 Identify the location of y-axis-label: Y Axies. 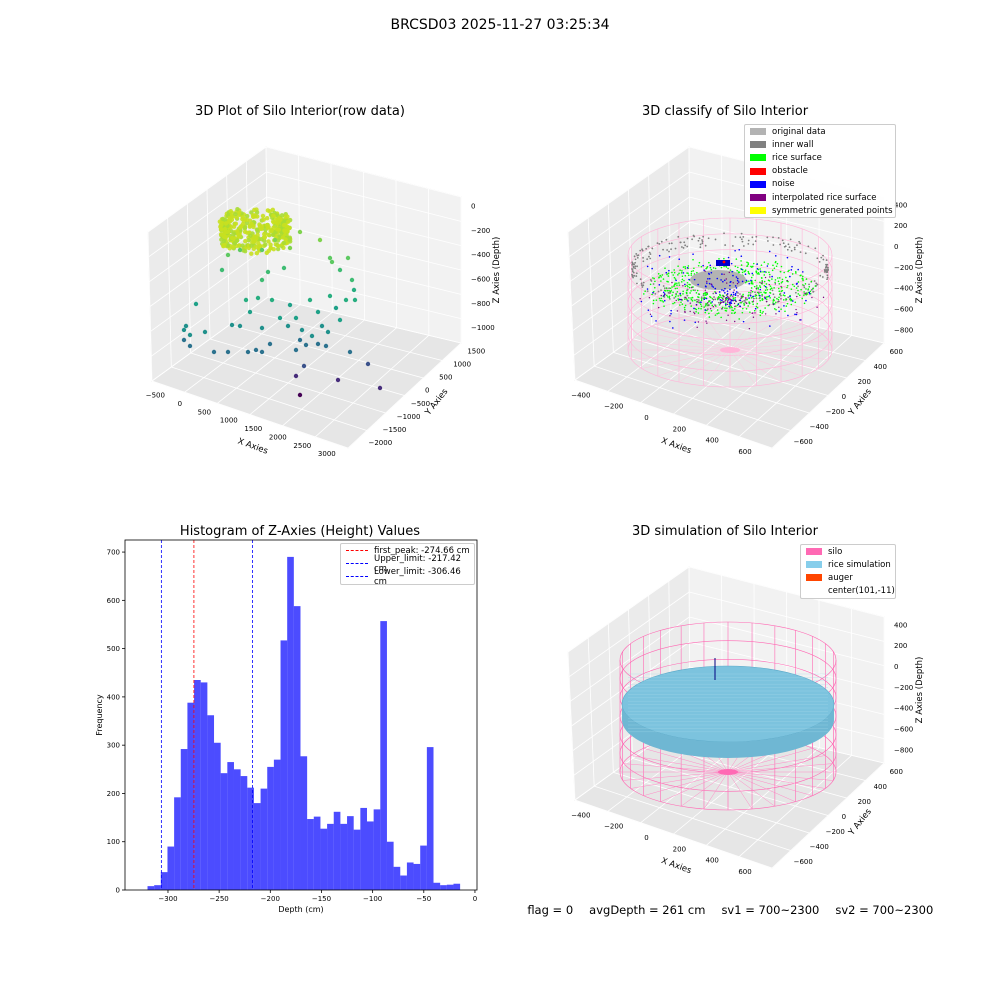
(860, 403).